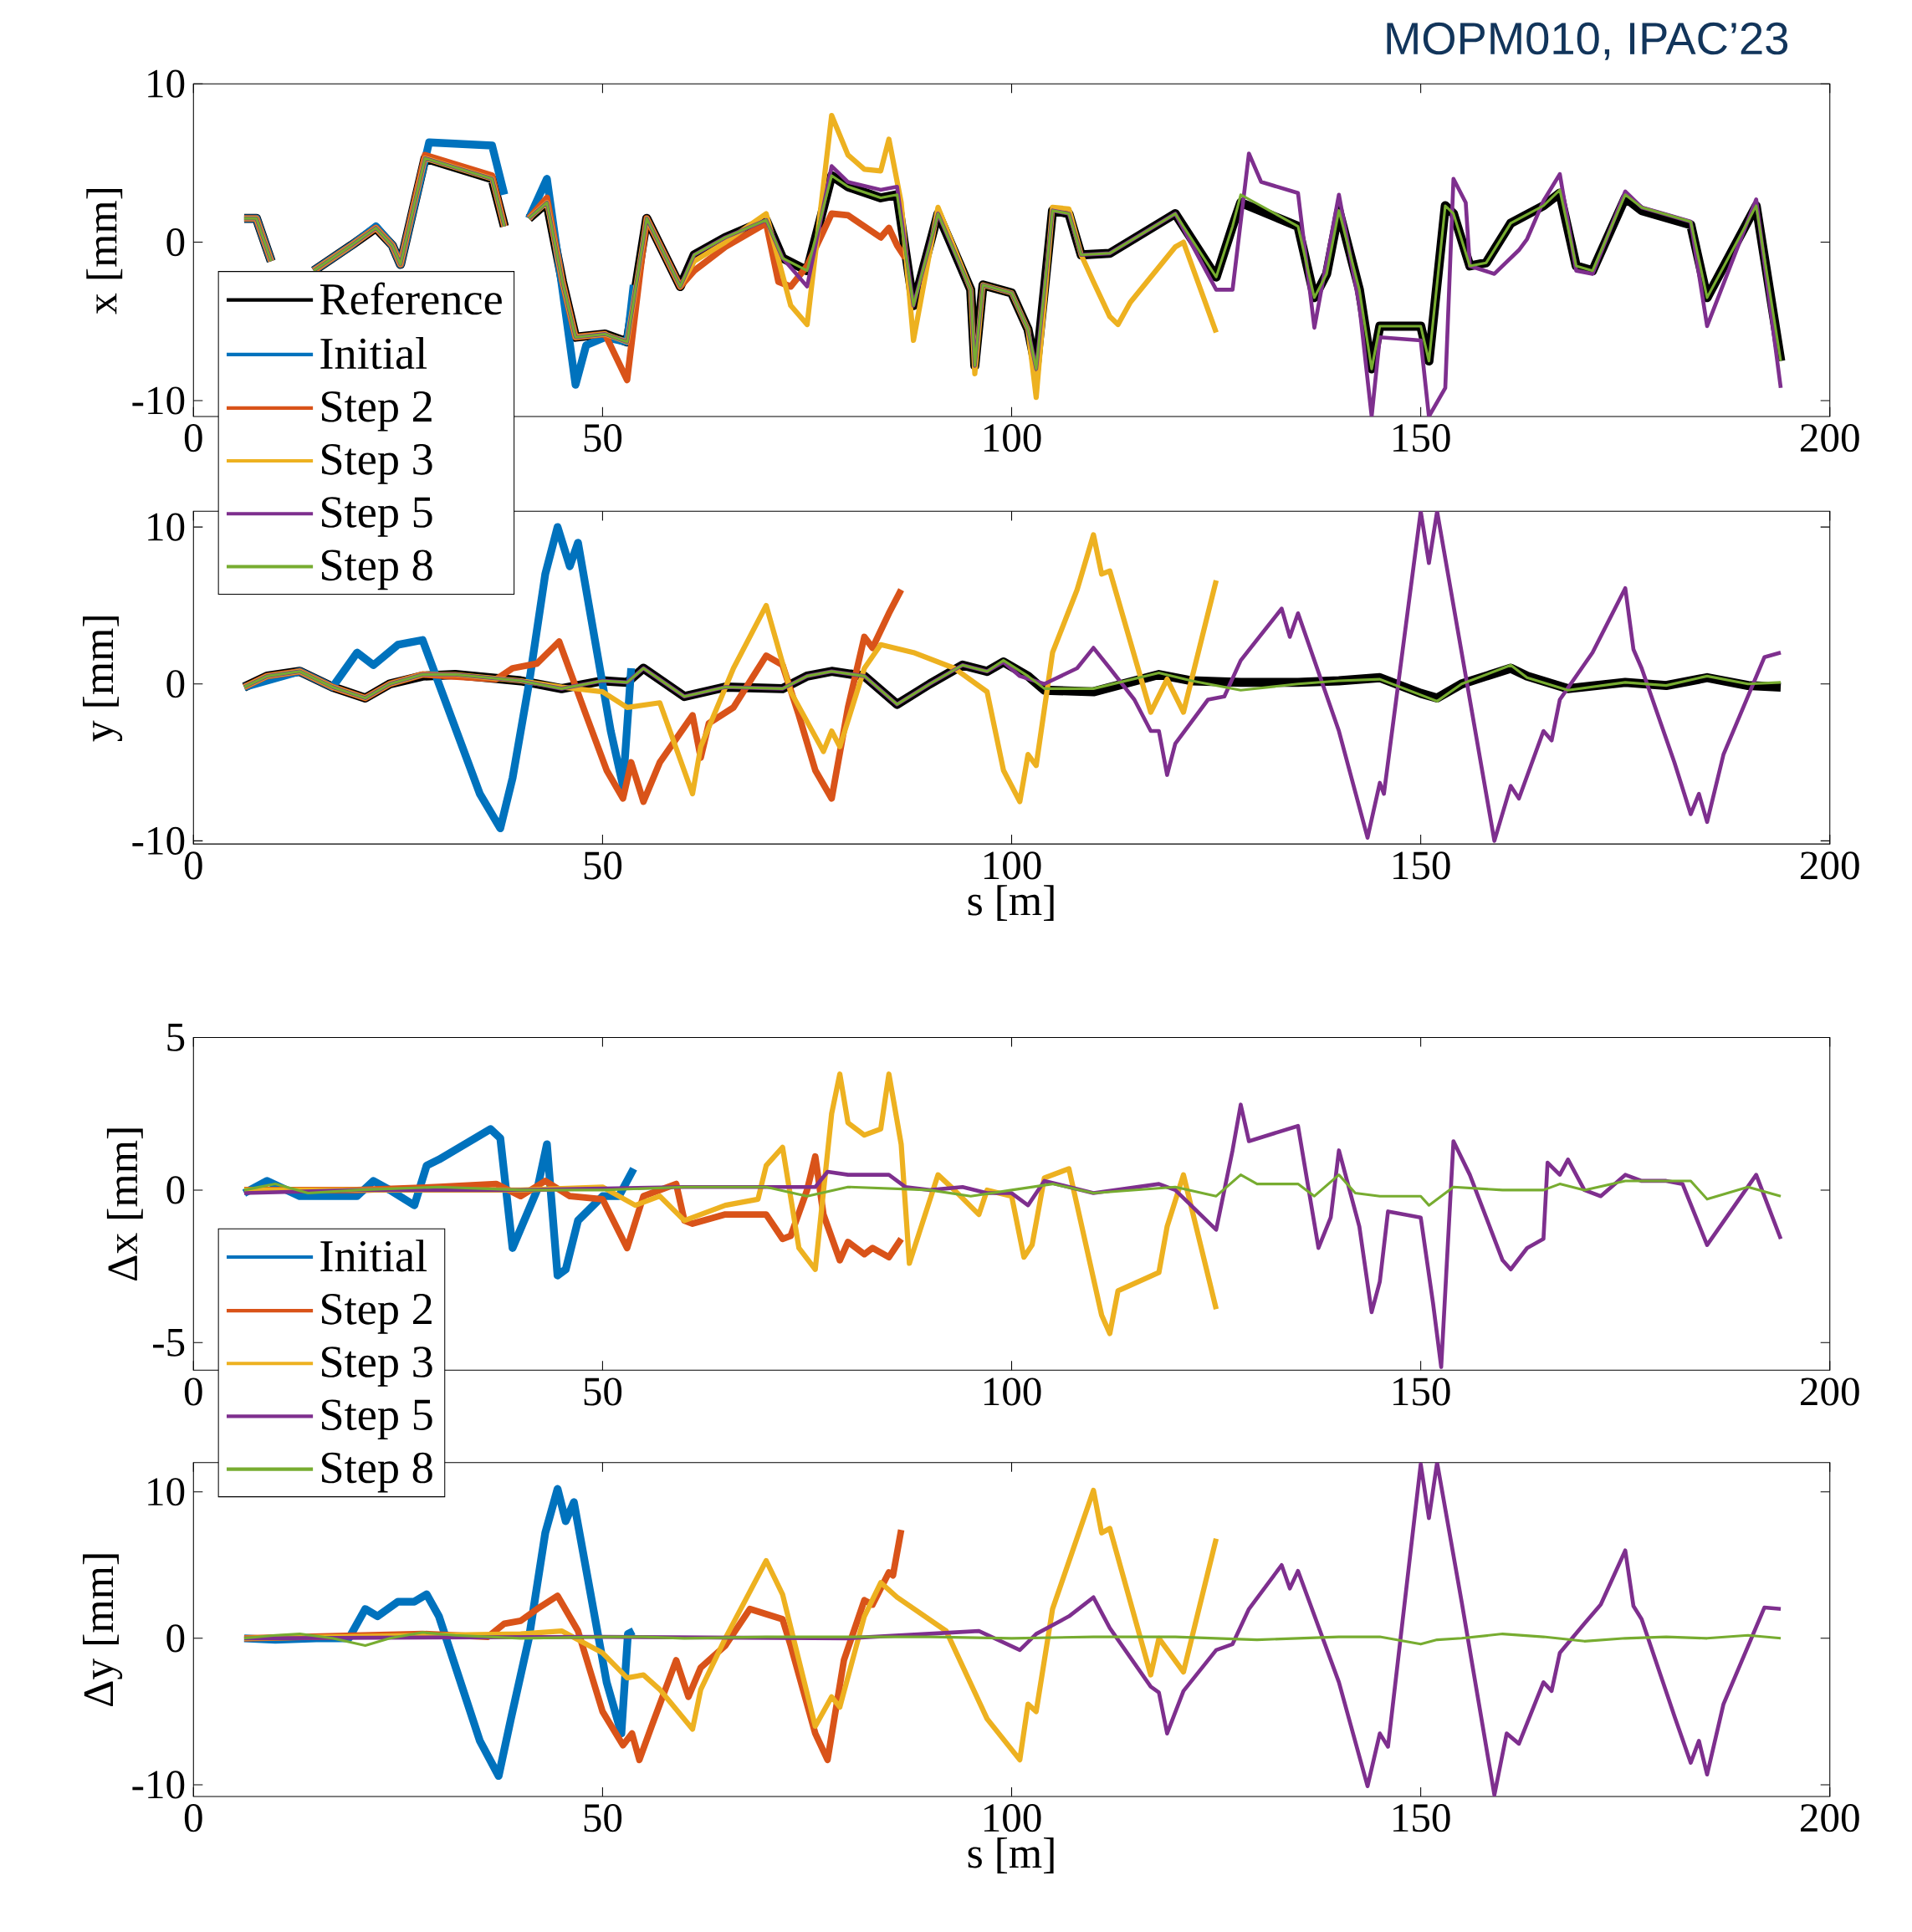 The width and height of the screenshot is (1912, 1932). What do you see at coordinates (176, 1037) in the screenshot?
I see `y-tick-label: 5` at bounding box center [176, 1037].